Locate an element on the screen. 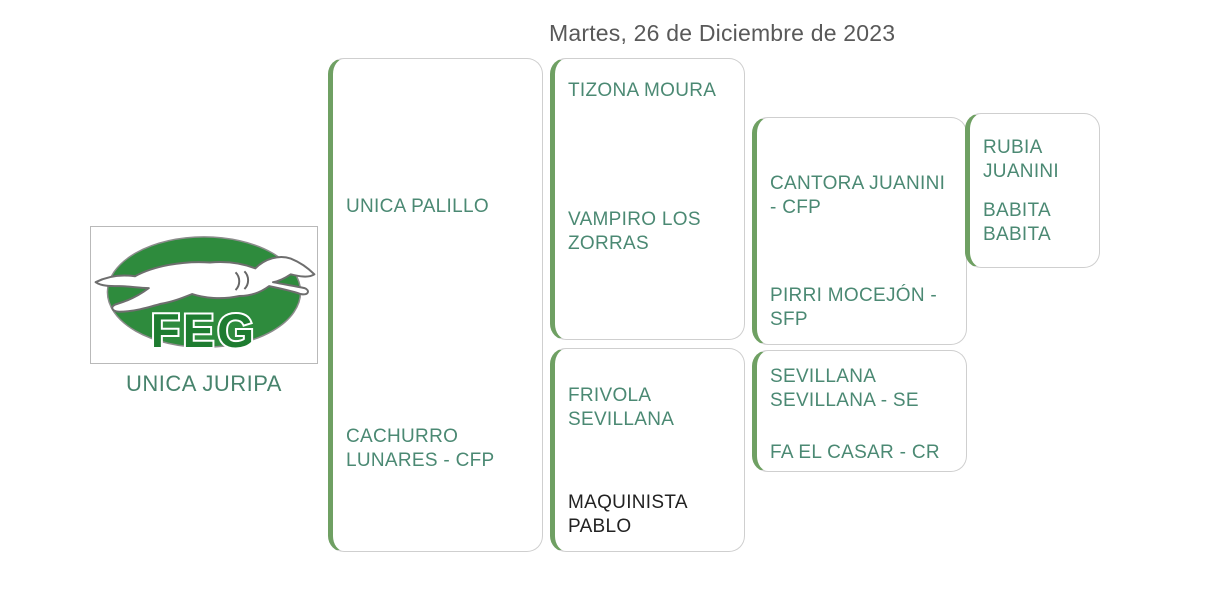  ancestor-name: TIZONA MOURA is located at coordinates (642, 90).